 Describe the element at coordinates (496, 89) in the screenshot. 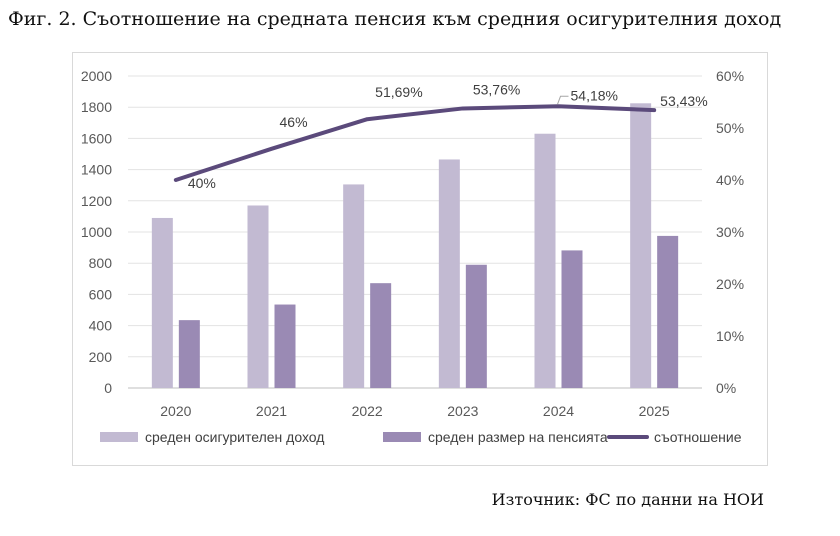

I see `data-label: 53,76%` at that location.